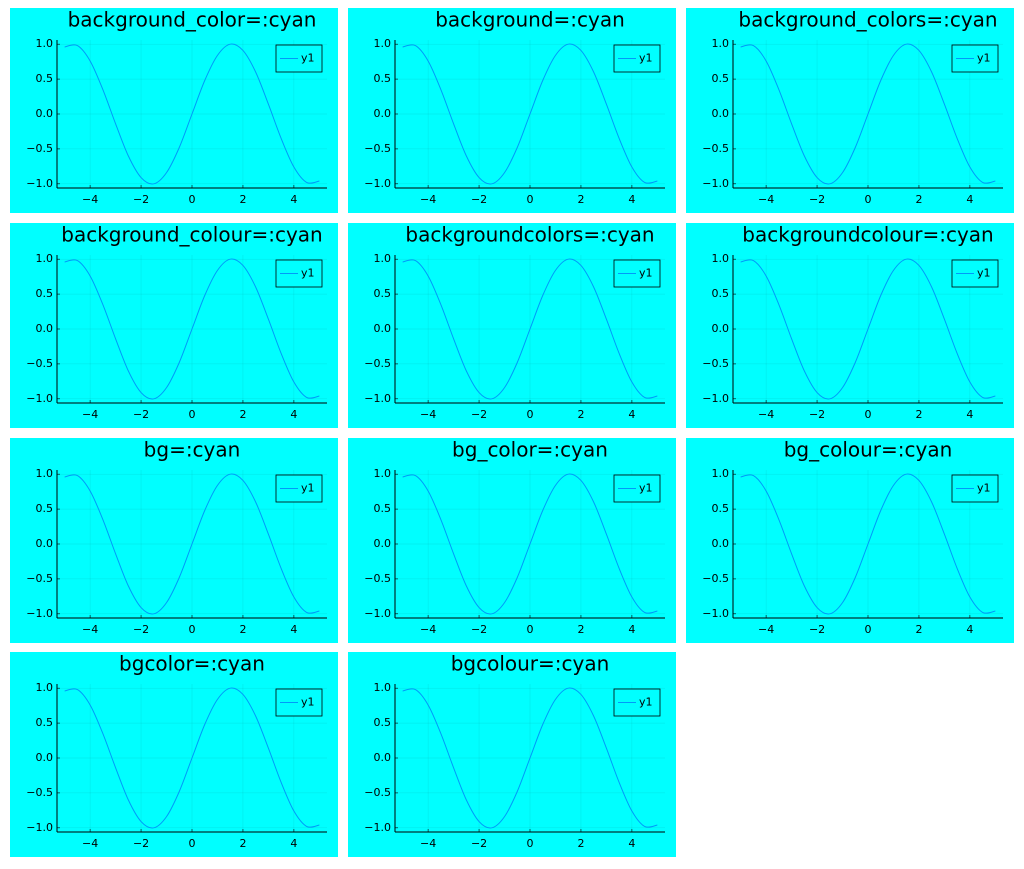  What do you see at coordinates (529, 235) in the screenshot?
I see `chart-title: backgroundcolors=:cyan` at bounding box center [529, 235].